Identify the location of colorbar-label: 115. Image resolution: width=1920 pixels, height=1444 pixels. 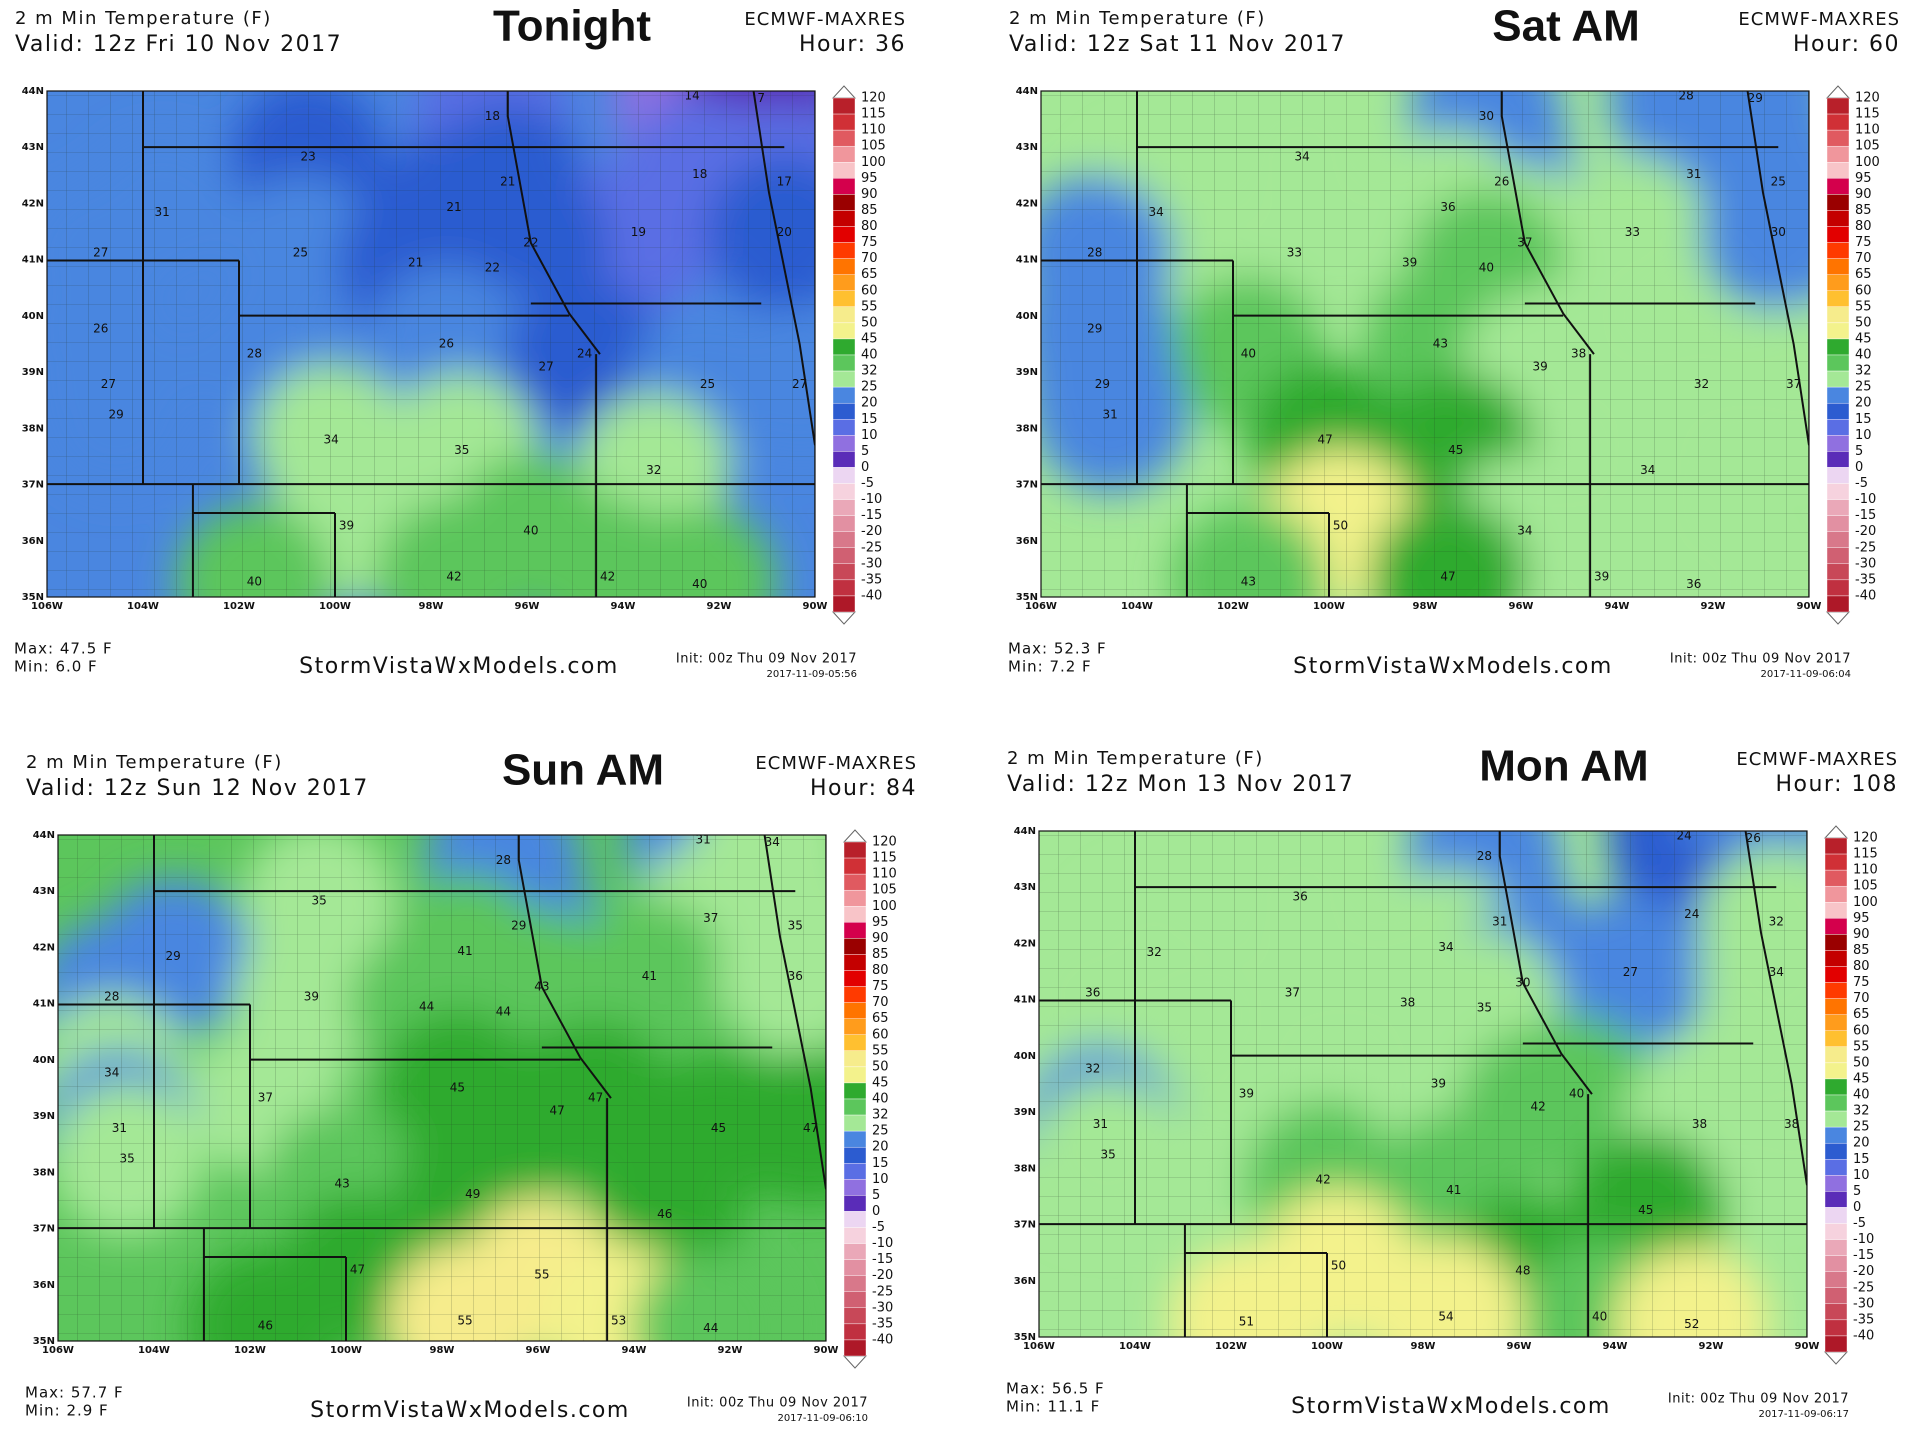
(1867, 114).